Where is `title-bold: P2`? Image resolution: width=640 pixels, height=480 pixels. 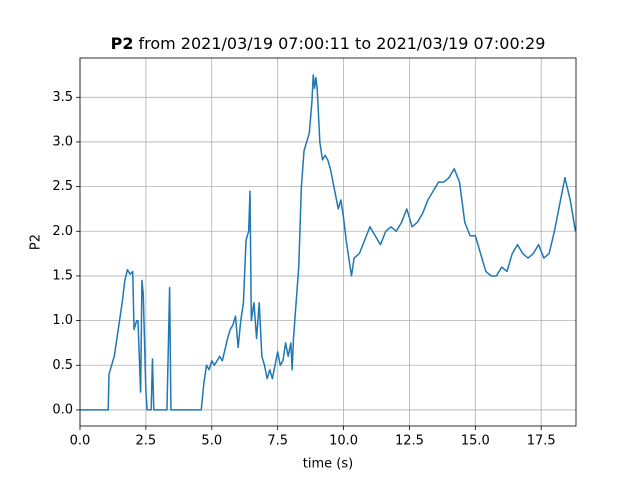 title-bold: P2 is located at coordinates (122, 43).